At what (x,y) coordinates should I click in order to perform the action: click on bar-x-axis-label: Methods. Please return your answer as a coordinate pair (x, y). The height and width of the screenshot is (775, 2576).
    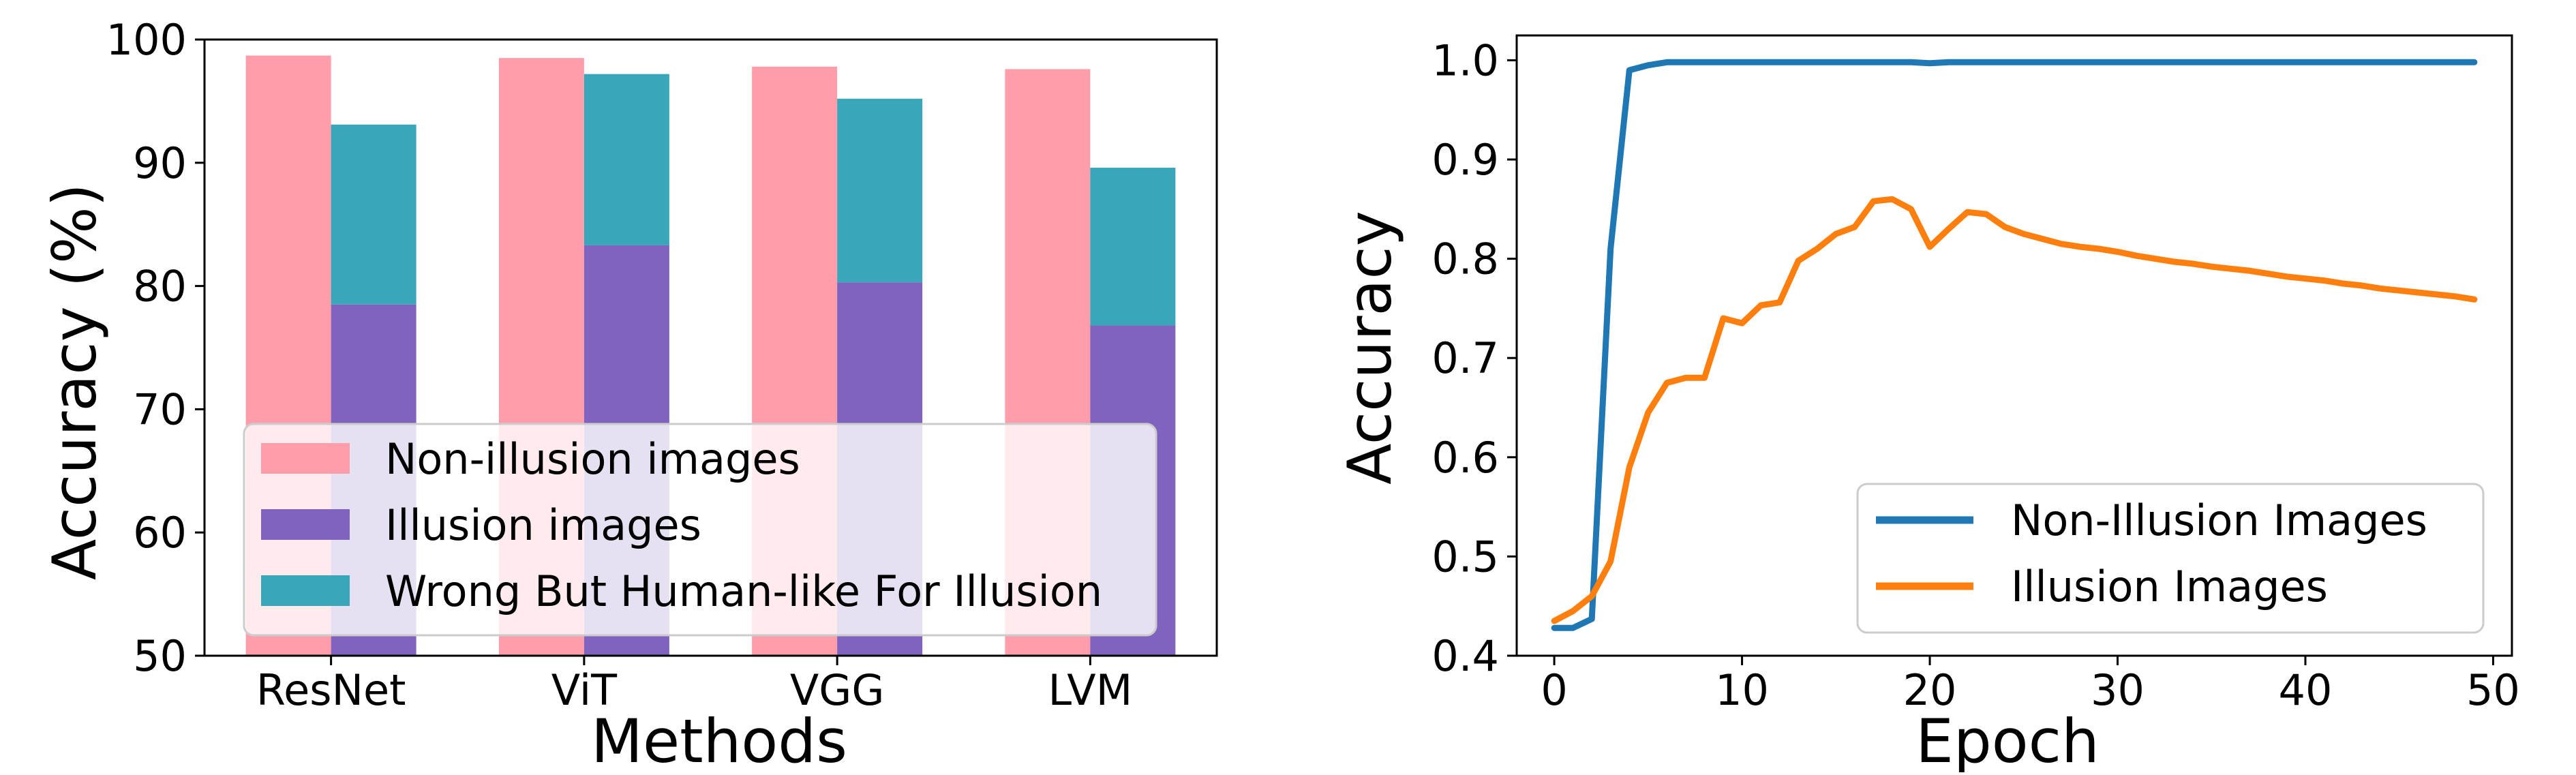
    Looking at the image, I should click on (719, 739).